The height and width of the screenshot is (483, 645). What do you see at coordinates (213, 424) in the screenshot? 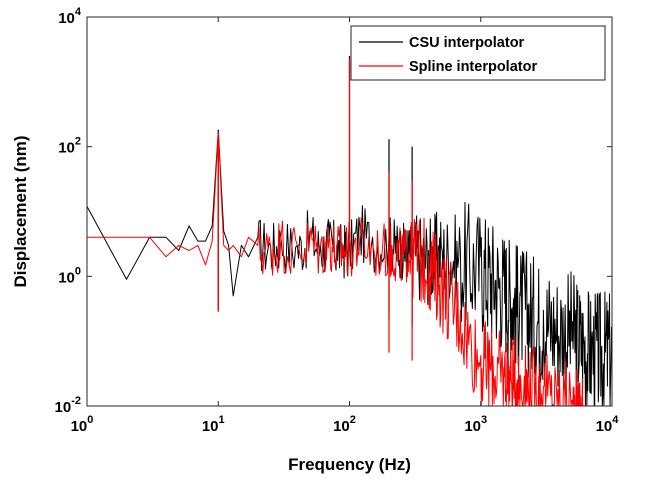
I see `x-tick-label-1: 10¹` at bounding box center [213, 424].